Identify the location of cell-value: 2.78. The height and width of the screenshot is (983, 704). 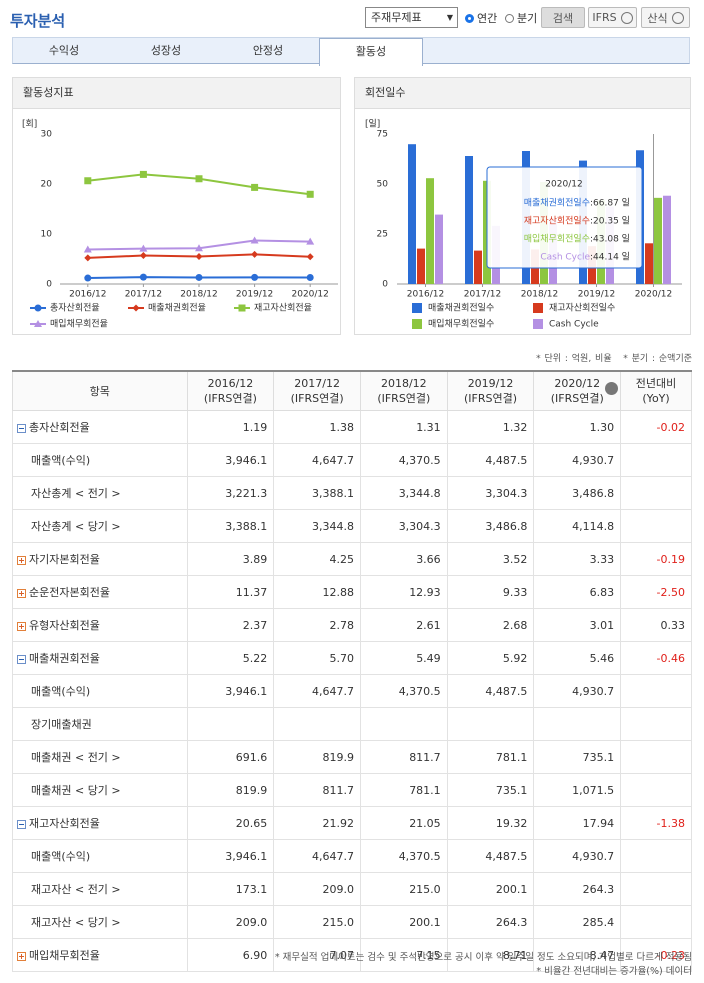
(341, 625).